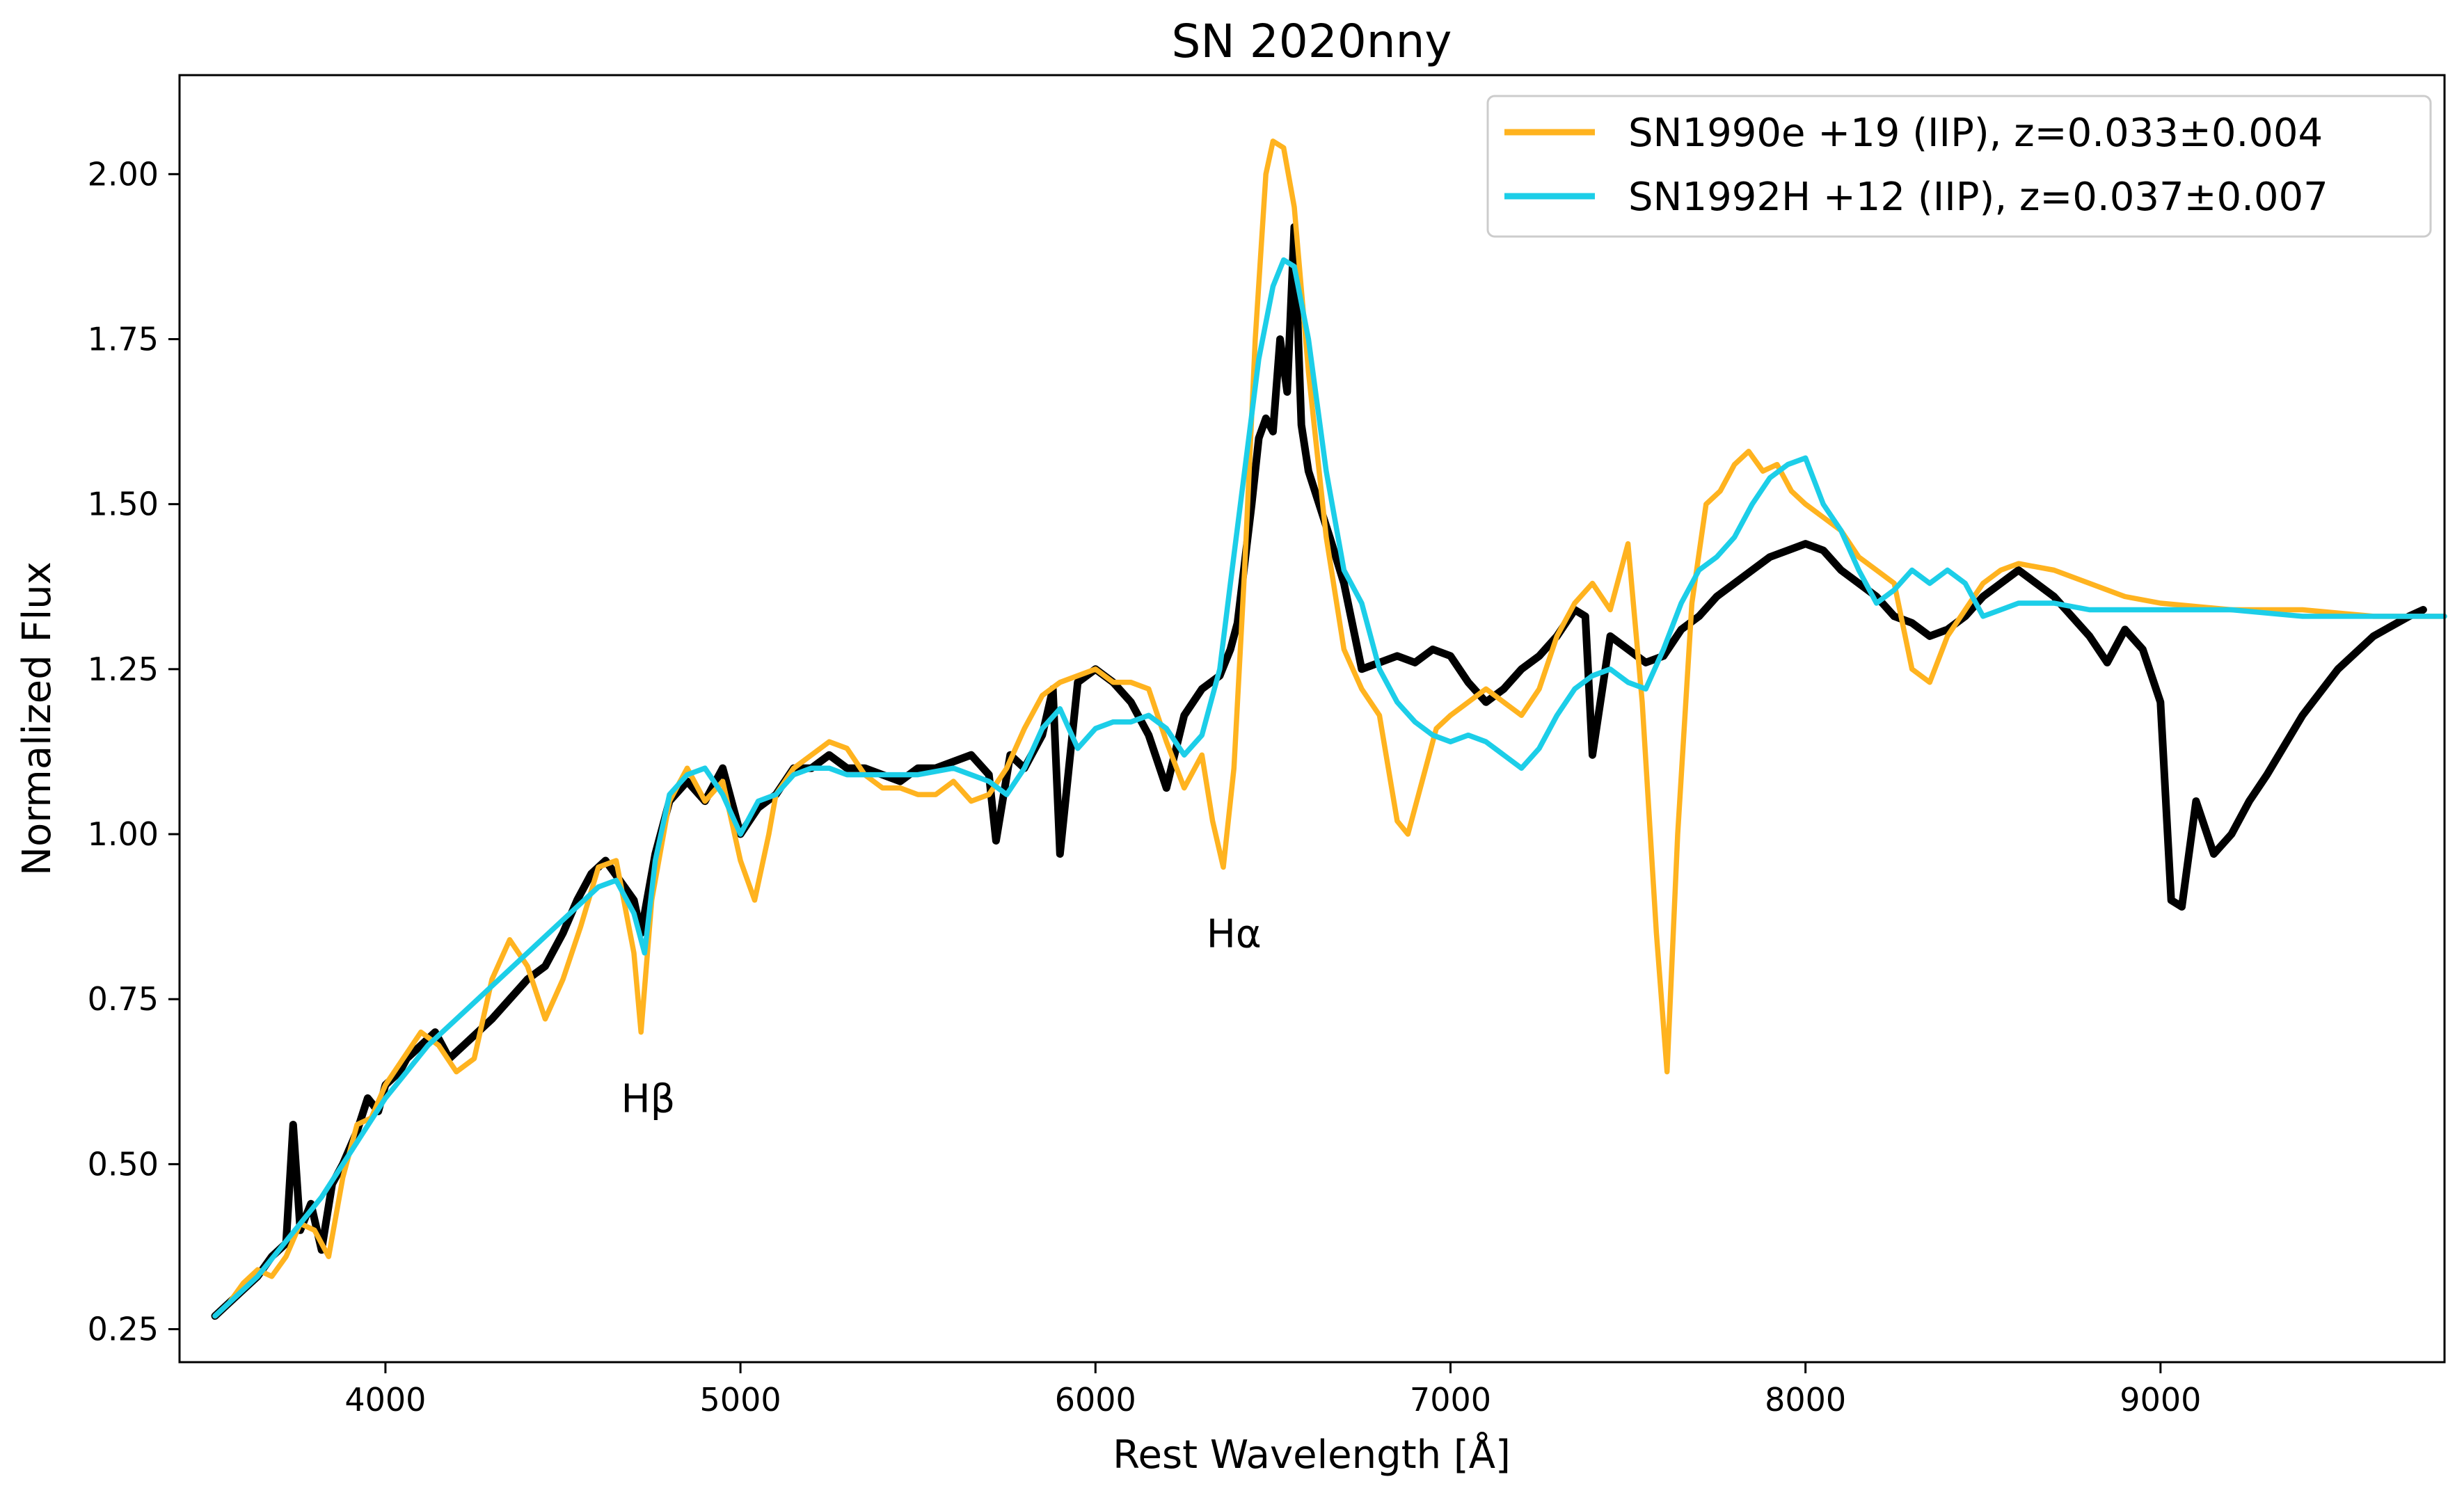 The height and width of the screenshot is (1502, 2464). Describe the element at coordinates (123, 339) in the screenshot. I see `y-tick-label: 1.75` at that location.